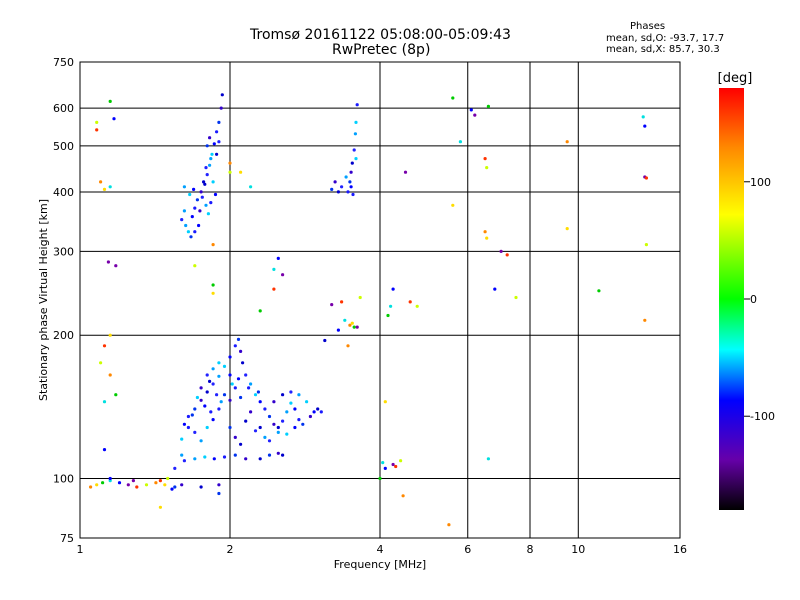 The width and height of the screenshot is (800, 600). Describe the element at coordinates (381, 50) in the screenshot. I see `chart-subtitle: RwPretec (8p)` at that location.